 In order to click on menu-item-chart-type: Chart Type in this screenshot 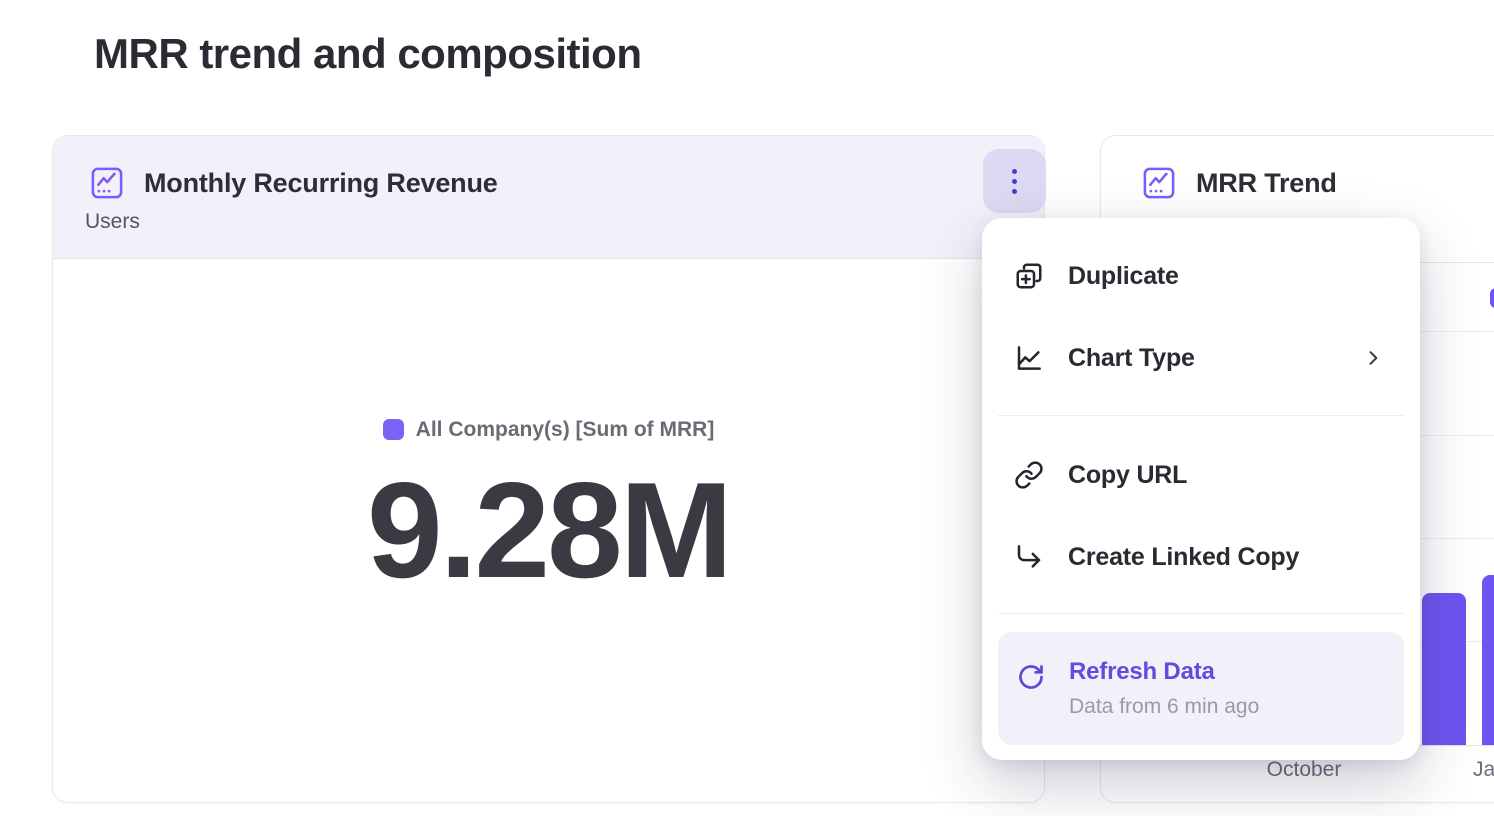, I will do `click(1201, 358)`.